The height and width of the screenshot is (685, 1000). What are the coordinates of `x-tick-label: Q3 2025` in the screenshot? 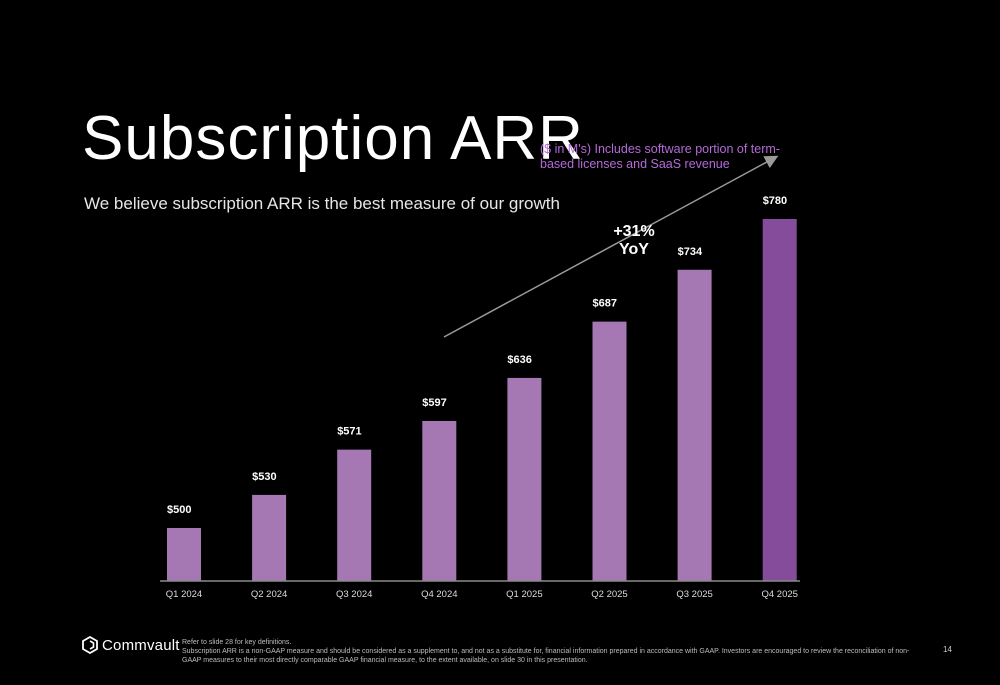 It's located at (694, 594).